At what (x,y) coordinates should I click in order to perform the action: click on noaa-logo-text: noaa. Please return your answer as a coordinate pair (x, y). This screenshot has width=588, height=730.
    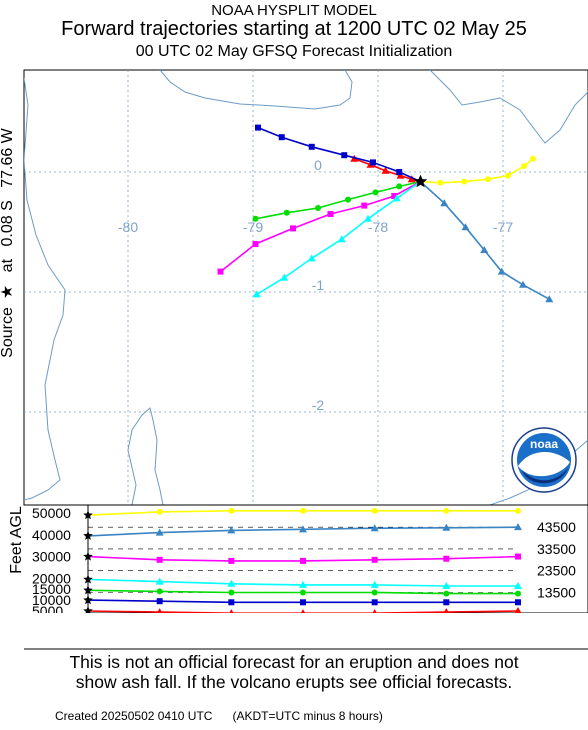
    Looking at the image, I should click on (544, 444).